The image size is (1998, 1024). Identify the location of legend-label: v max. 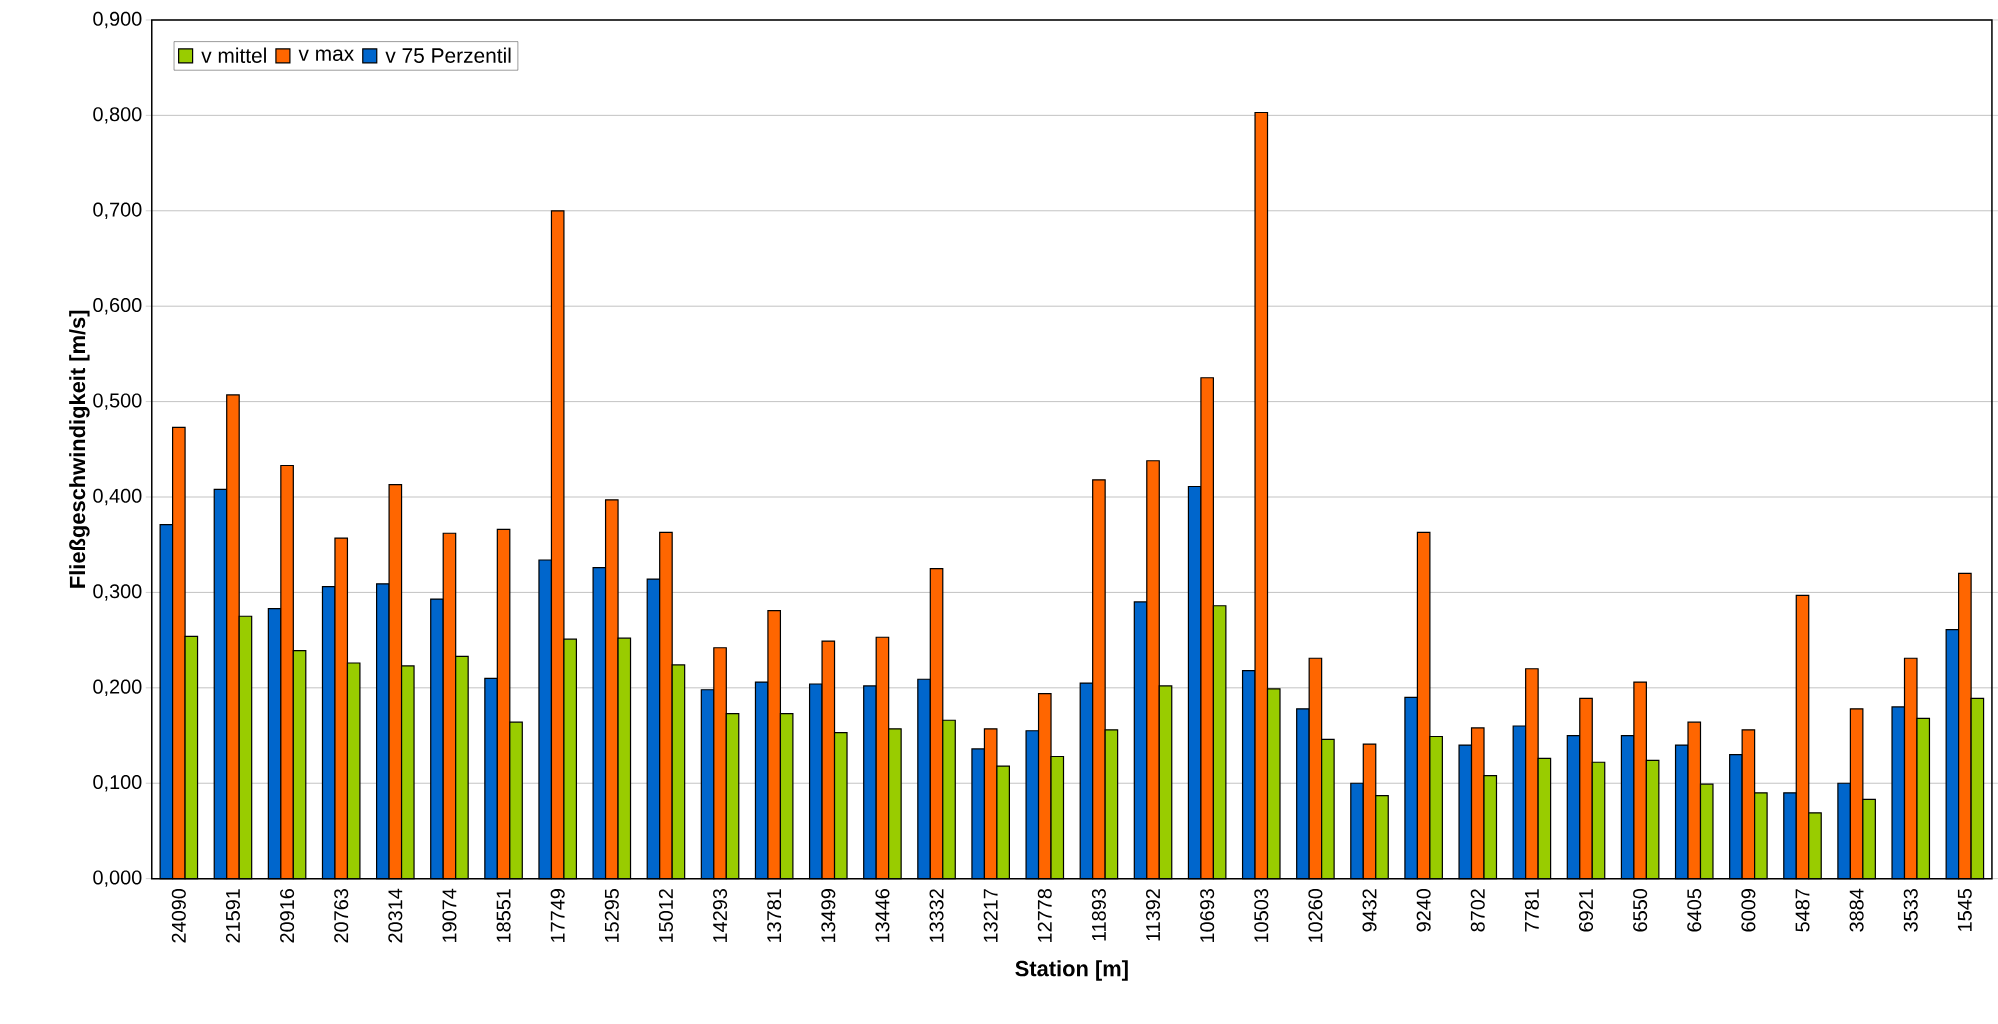
(326, 55).